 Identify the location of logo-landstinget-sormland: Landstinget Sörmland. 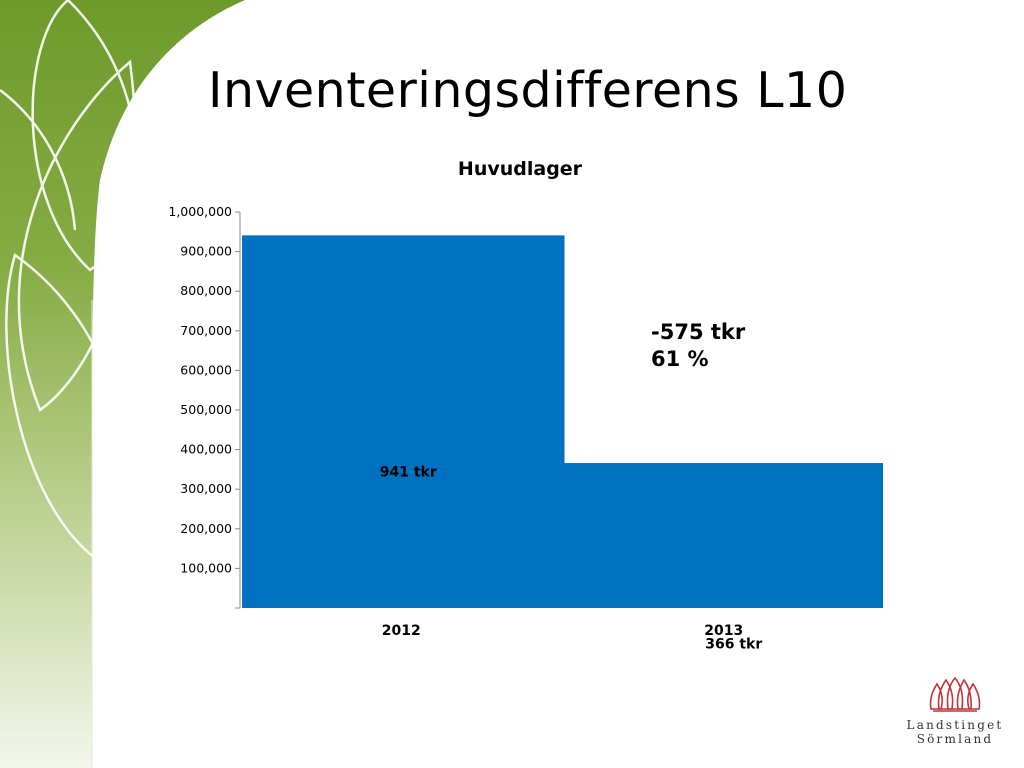
(955, 711).